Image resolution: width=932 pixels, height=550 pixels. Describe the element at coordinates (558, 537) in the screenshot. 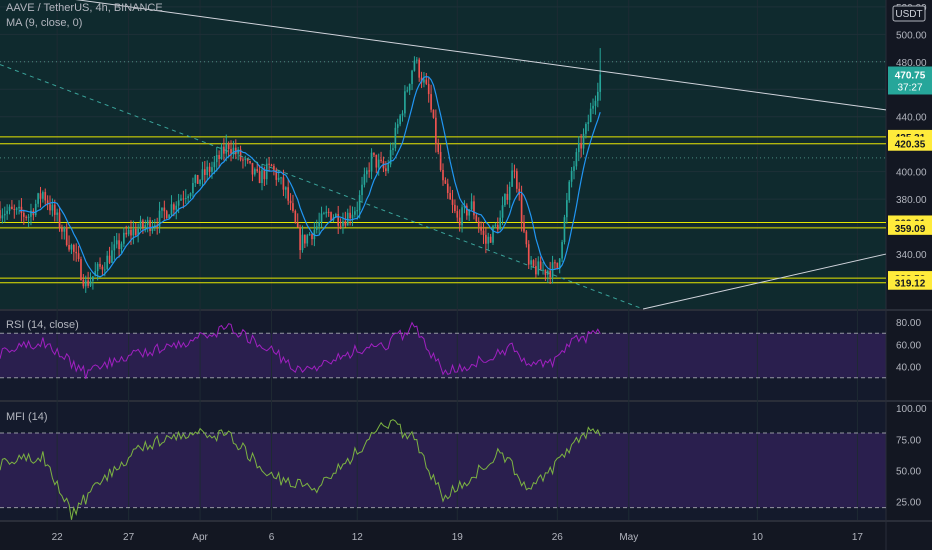

I see `time-axis-label: 26` at that location.